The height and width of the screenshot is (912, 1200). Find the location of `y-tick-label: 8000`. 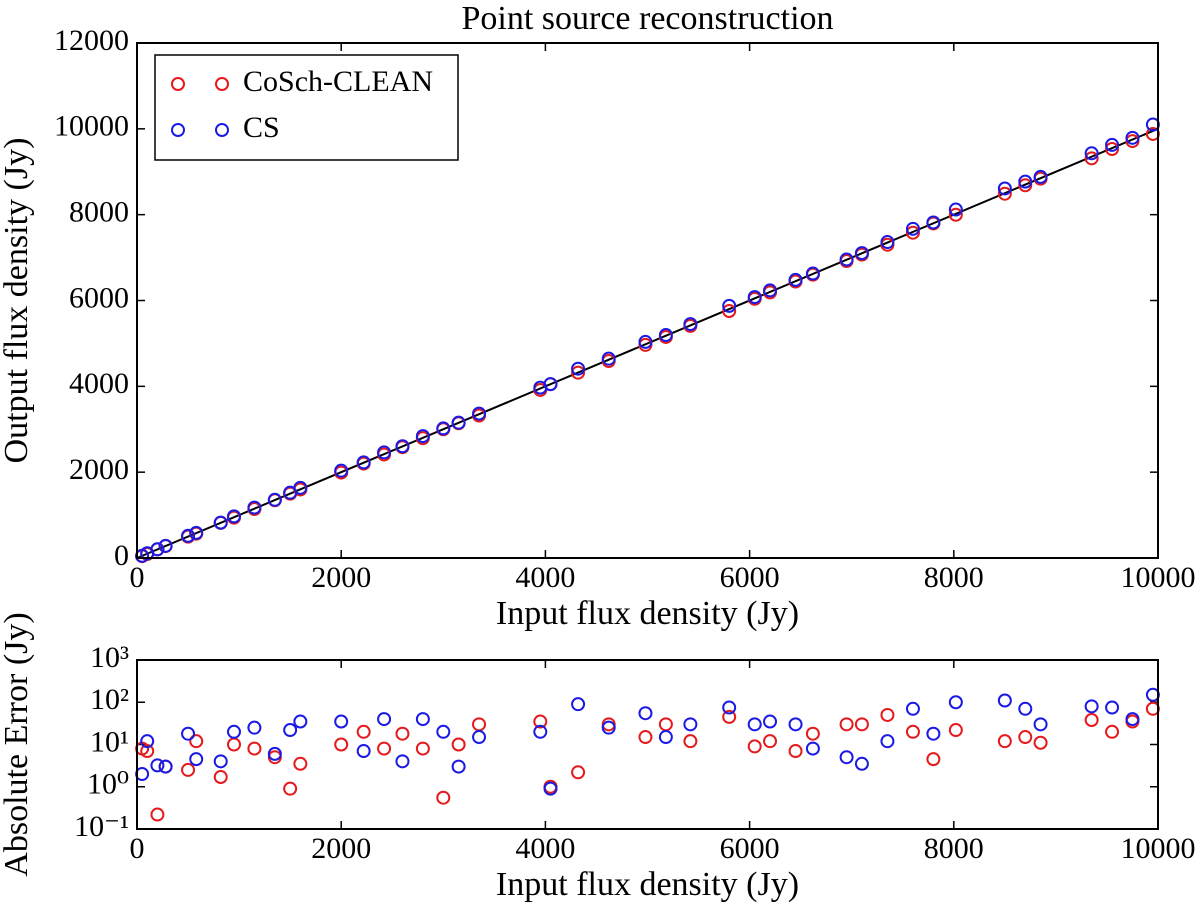

y-tick-label: 8000 is located at coordinates (99, 212).